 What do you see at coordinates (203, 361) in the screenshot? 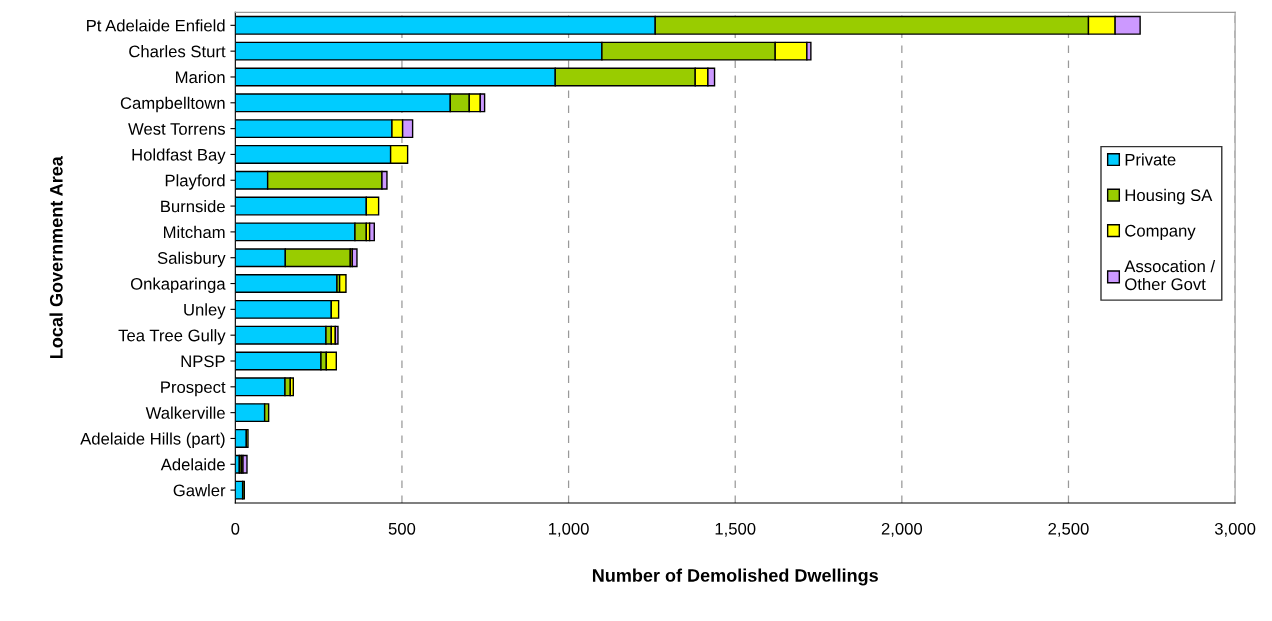
I see `y-tick-label: NPSP` at bounding box center [203, 361].